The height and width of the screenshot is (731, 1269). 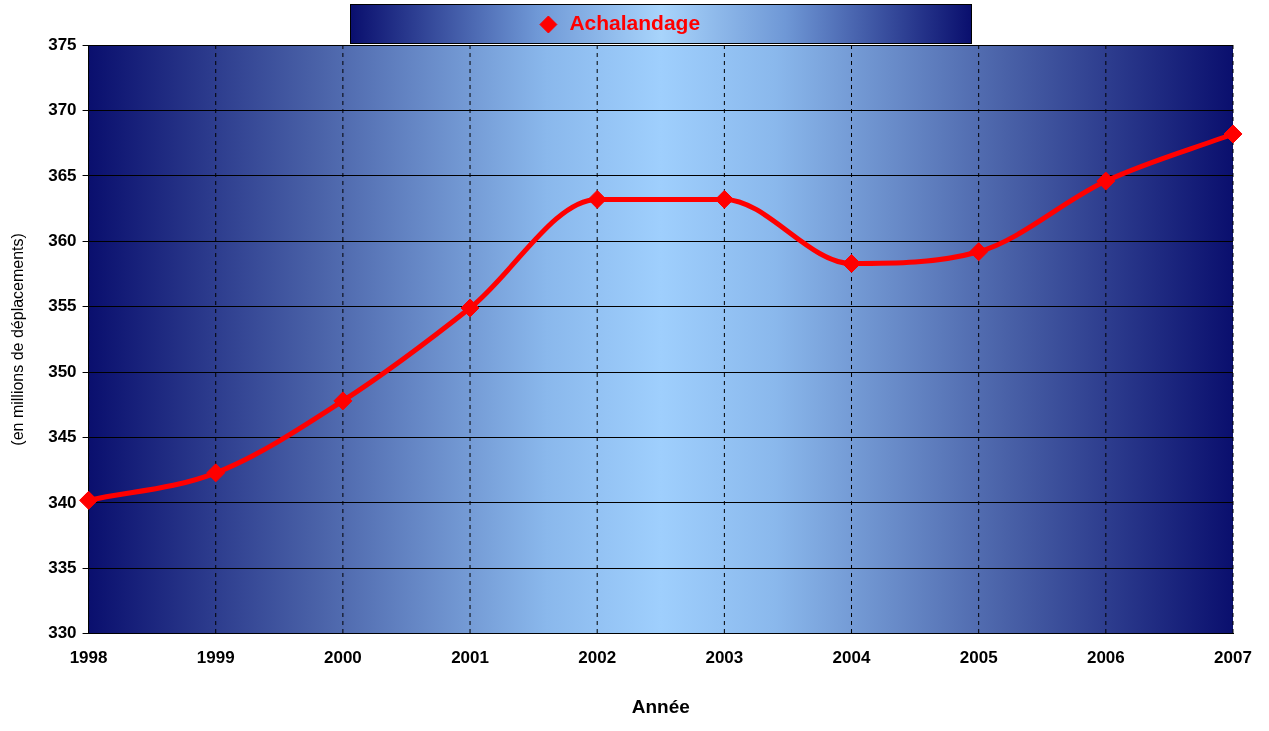 I want to click on y-tick-label: 340, so click(x=62, y=502).